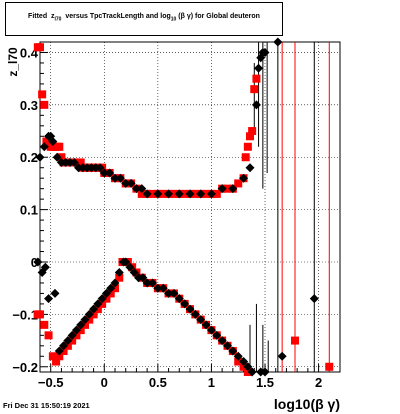 The width and height of the screenshot is (400, 414). Describe the element at coordinates (58, 19) in the screenshot. I see `title-part-z-sub: l70` at that location.